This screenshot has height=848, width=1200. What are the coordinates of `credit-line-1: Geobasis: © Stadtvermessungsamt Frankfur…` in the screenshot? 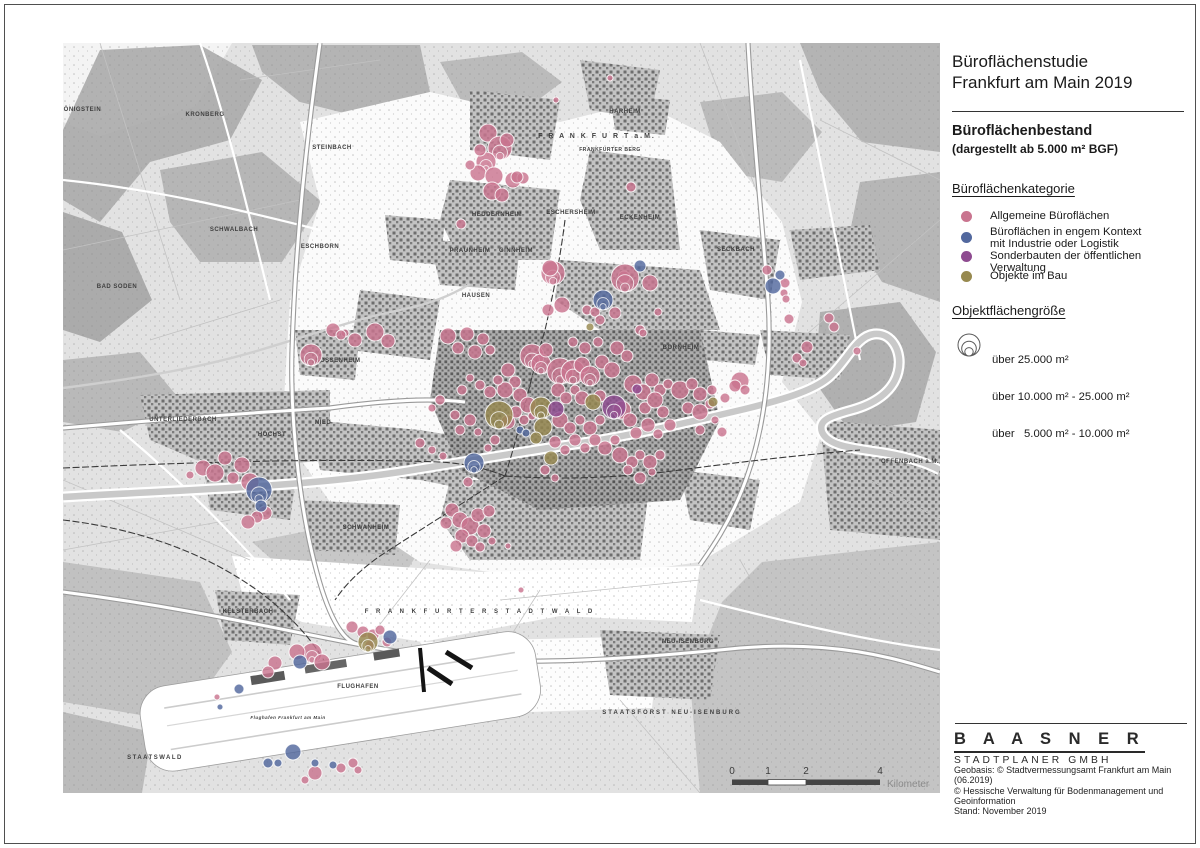 It's located at (1063, 775).